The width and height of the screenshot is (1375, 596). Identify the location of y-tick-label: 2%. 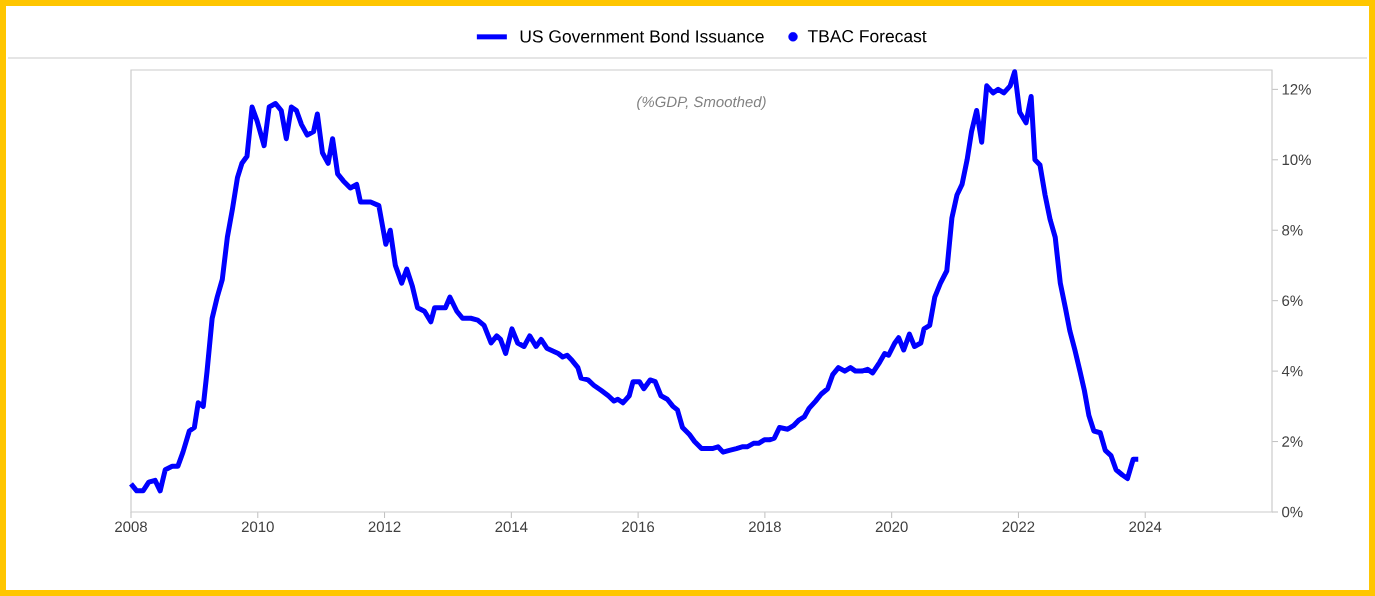
(1292, 441).